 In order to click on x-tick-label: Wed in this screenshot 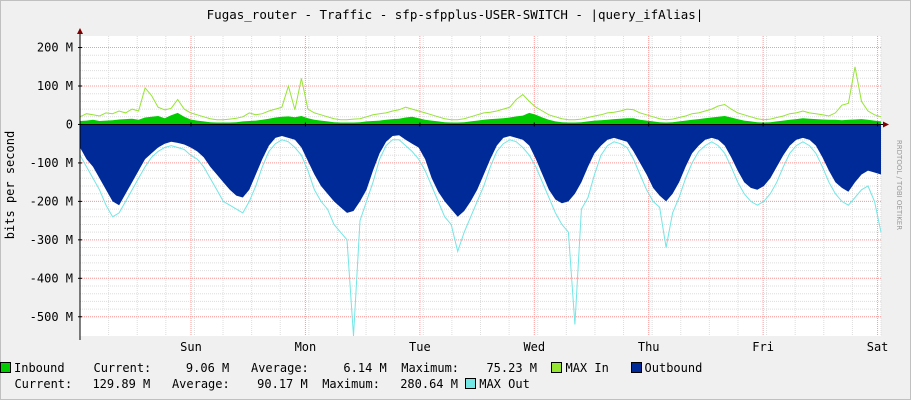, I will do `click(534, 347)`.